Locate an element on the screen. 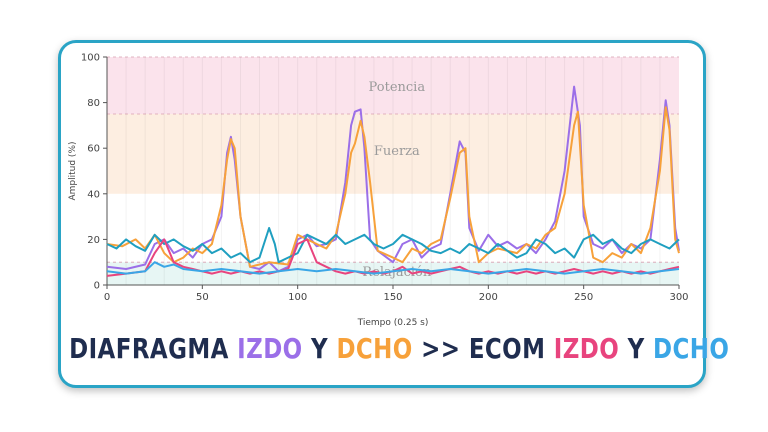  x-tick-label: 50 is located at coordinates (202, 297).